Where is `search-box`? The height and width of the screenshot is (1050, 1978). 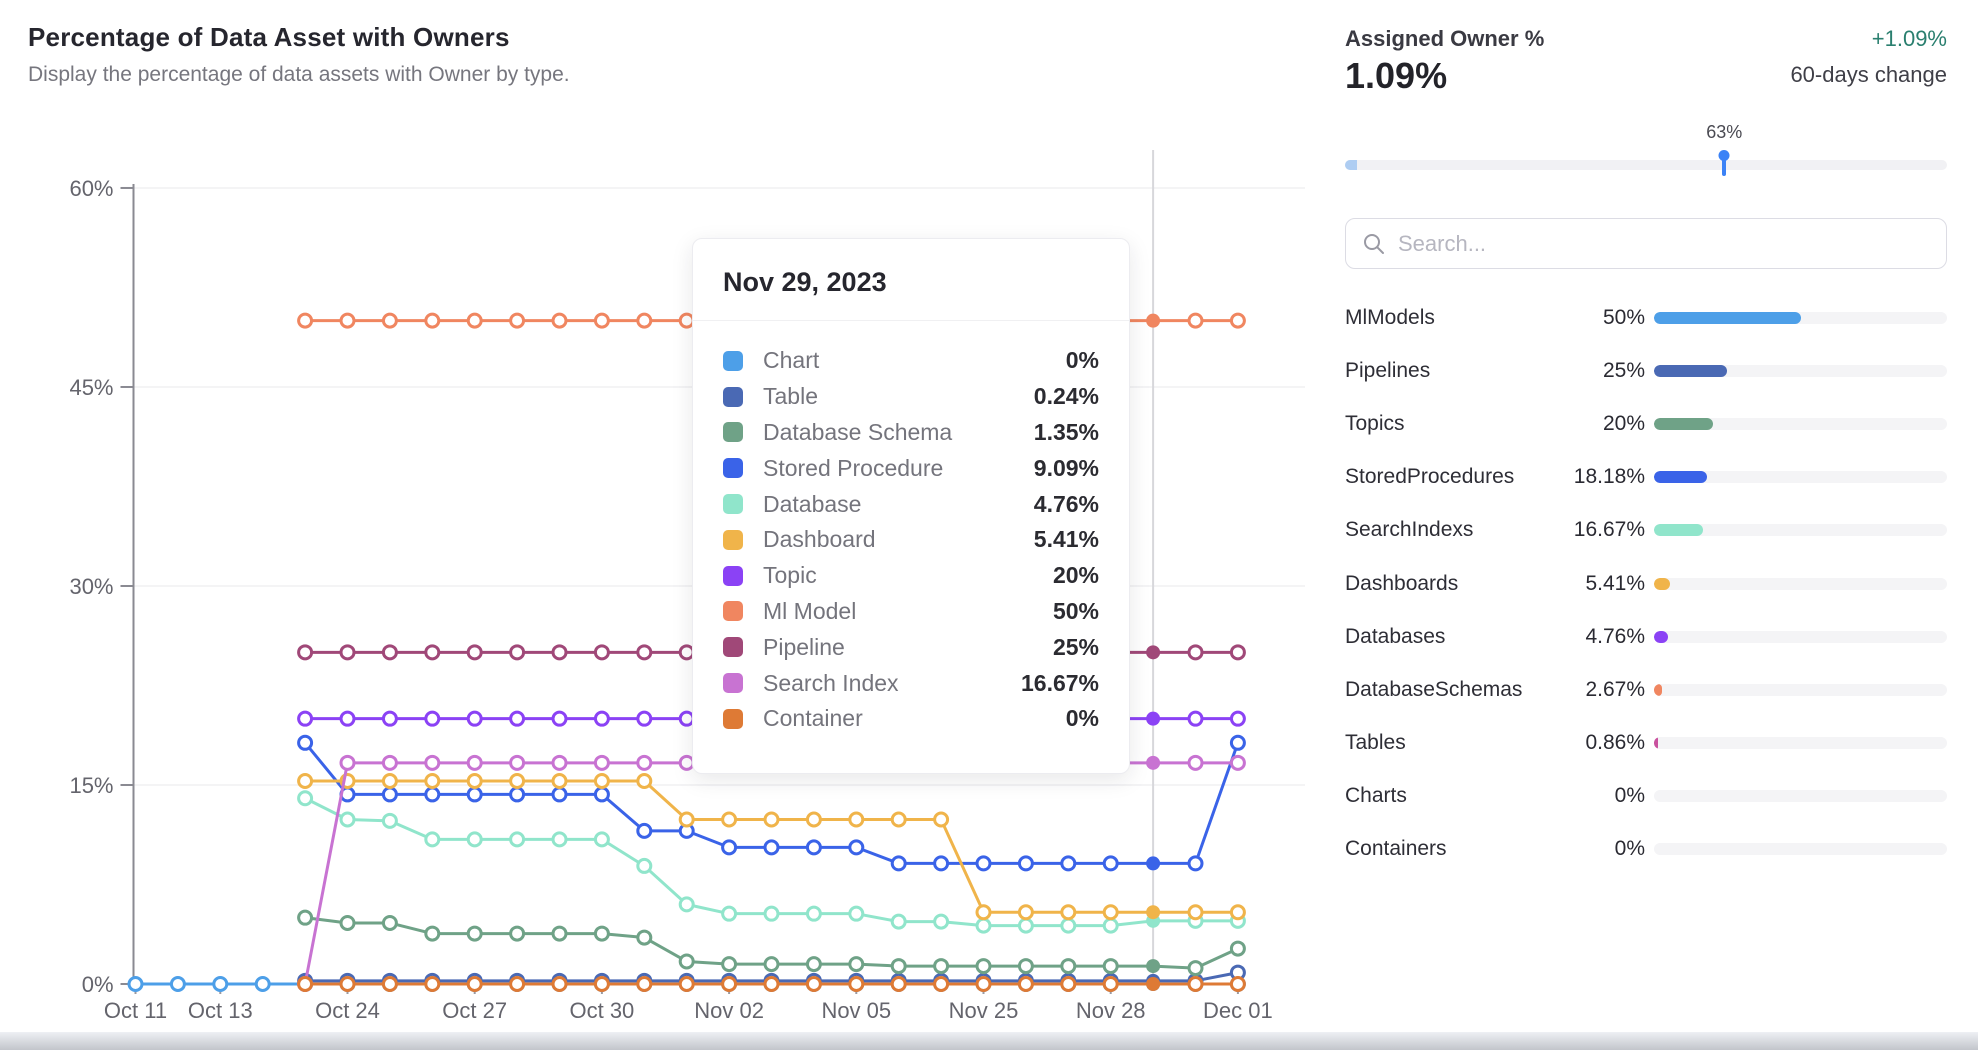
search-box is located at coordinates (1646, 243).